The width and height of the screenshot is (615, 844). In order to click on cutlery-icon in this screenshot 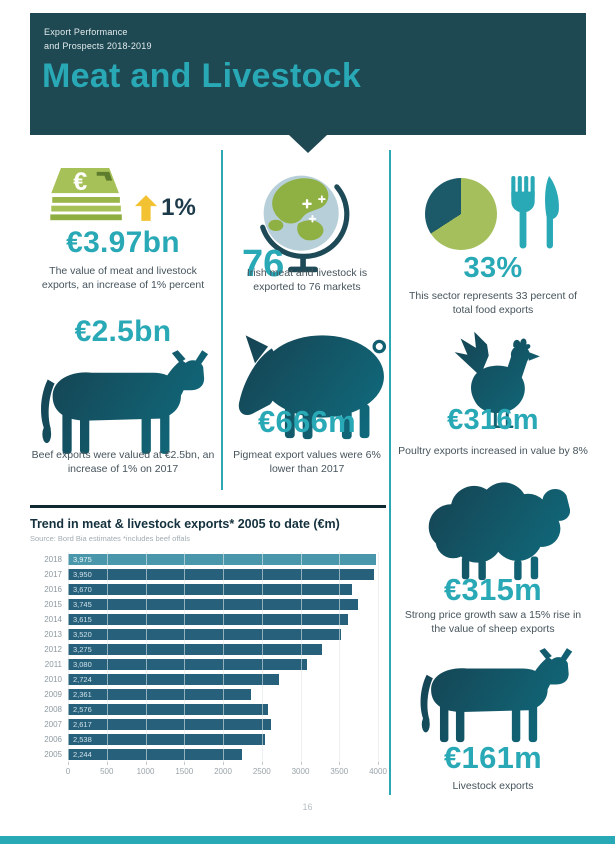, I will do `click(536, 214)`.